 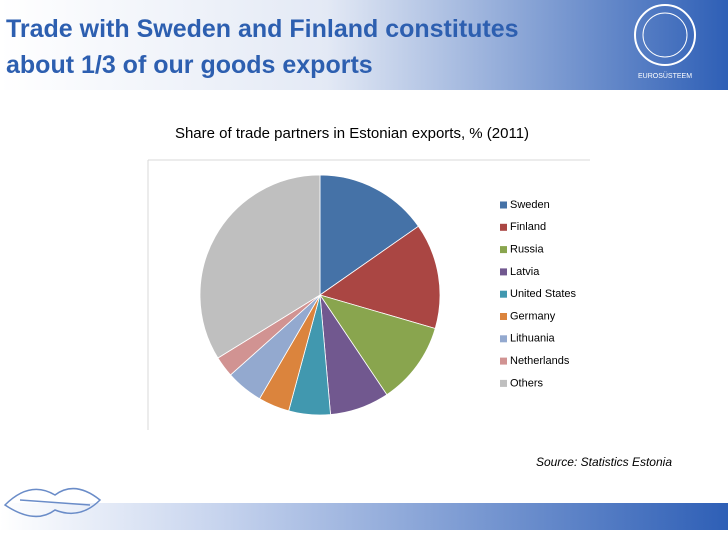 What do you see at coordinates (527, 383) in the screenshot?
I see `legend-label: Others` at bounding box center [527, 383].